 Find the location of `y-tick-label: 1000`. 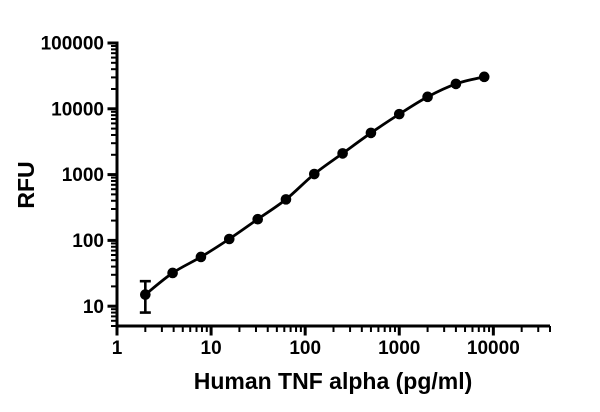

y-tick-label: 1000 is located at coordinates (83, 175).